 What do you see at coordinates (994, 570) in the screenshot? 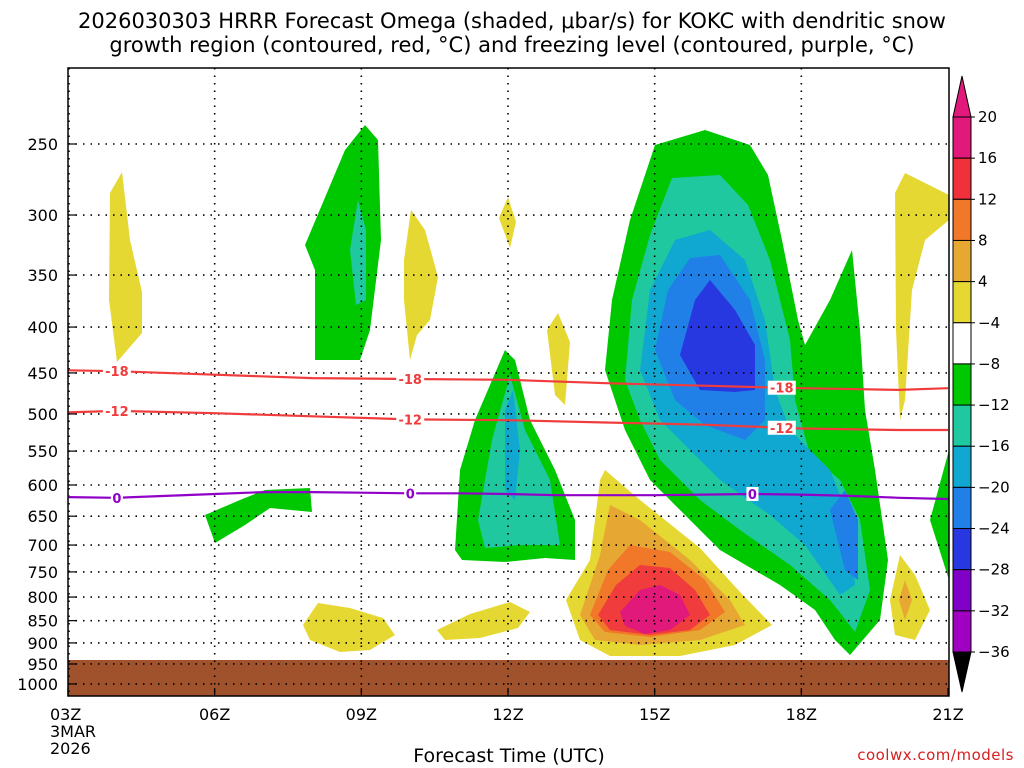
I see `colorbar-label-11: −28` at bounding box center [994, 570].